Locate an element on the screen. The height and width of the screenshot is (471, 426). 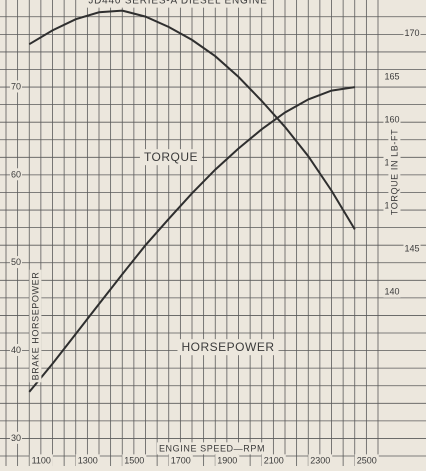
y-left-tick-label: 30 is located at coordinates (16, 438).